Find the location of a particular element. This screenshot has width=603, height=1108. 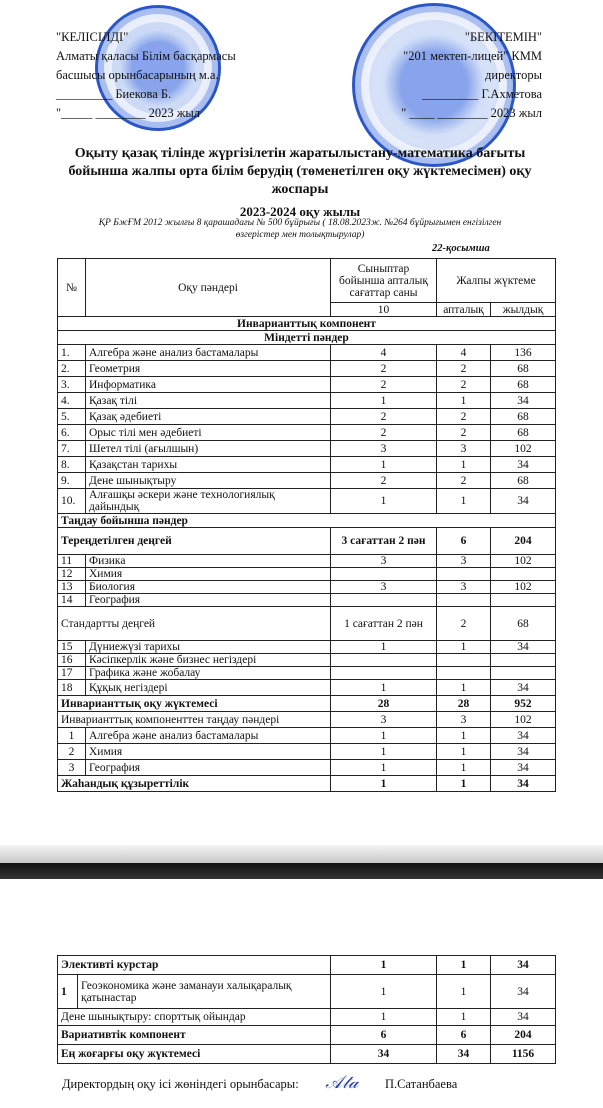

group-label: Элективті курстар is located at coordinates (194, 965).